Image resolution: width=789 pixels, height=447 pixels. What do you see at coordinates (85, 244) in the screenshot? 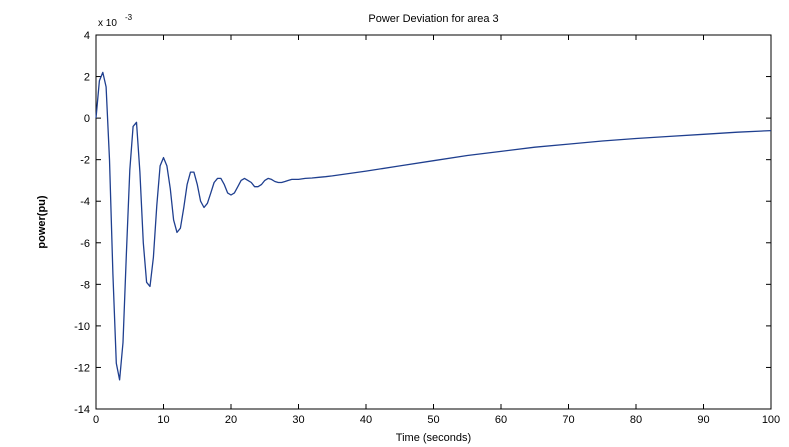
I see `y-tick-label: -6` at bounding box center [85, 244].